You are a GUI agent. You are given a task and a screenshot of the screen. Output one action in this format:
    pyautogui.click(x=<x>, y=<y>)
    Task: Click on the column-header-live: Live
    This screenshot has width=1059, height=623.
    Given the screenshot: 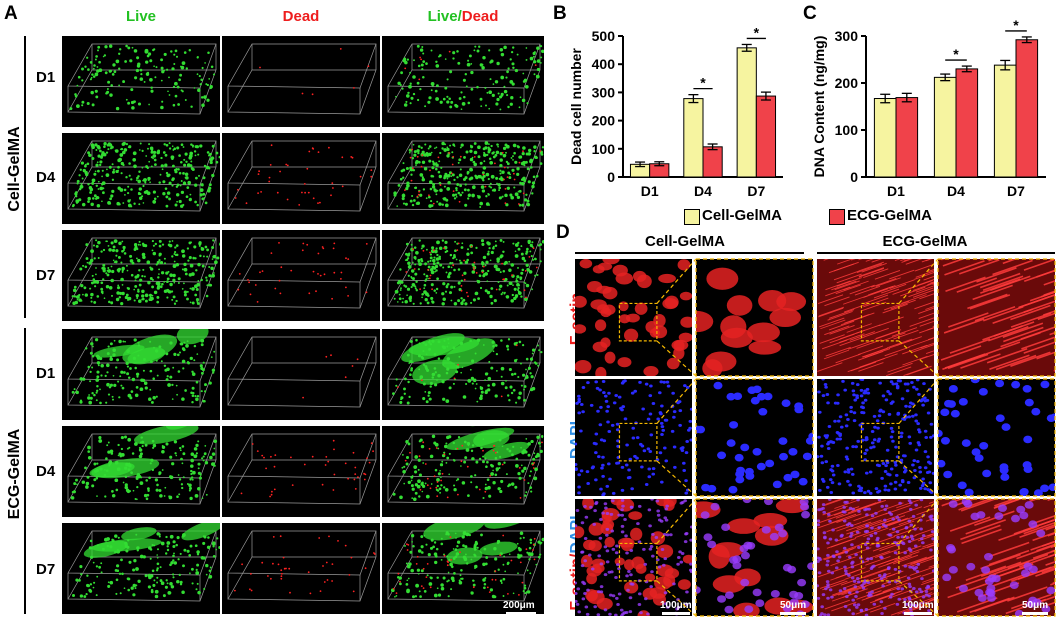 What is the action you would take?
    pyautogui.click(x=141, y=16)
    